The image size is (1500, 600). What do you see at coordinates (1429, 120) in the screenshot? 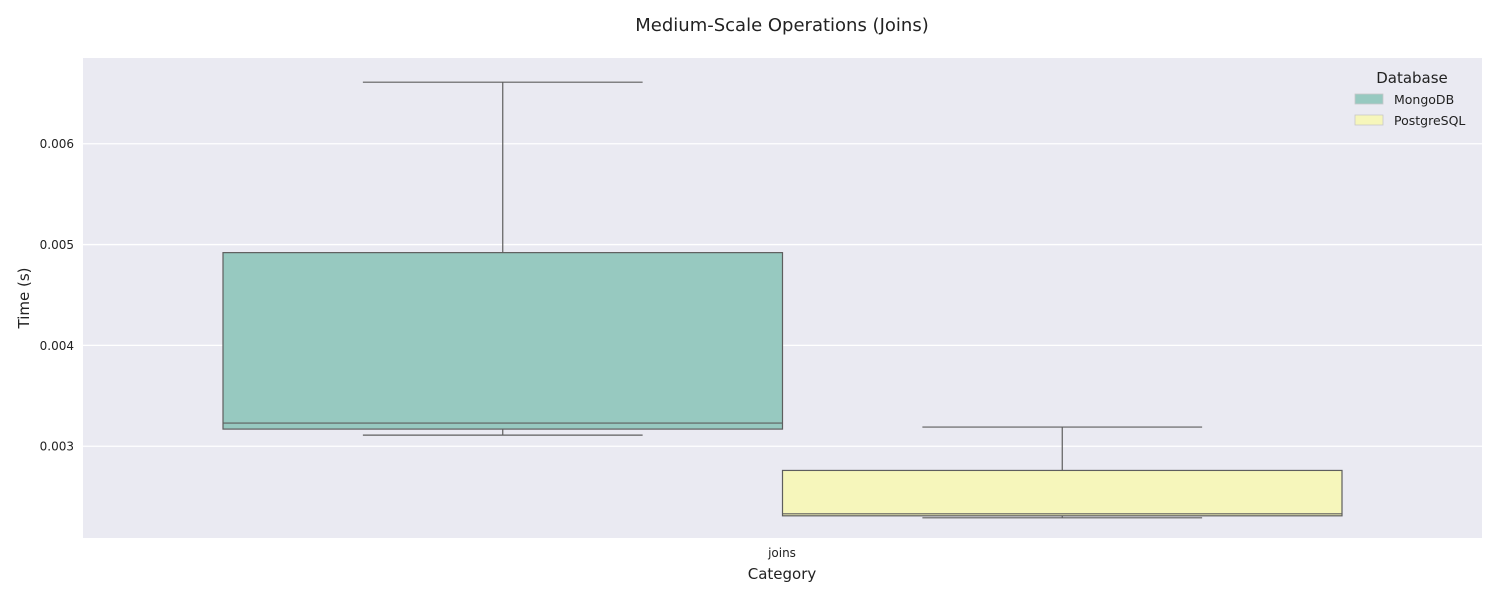
I see `legend-label-postgresql: PostgreSQL` at bounding box center [1429, 120].